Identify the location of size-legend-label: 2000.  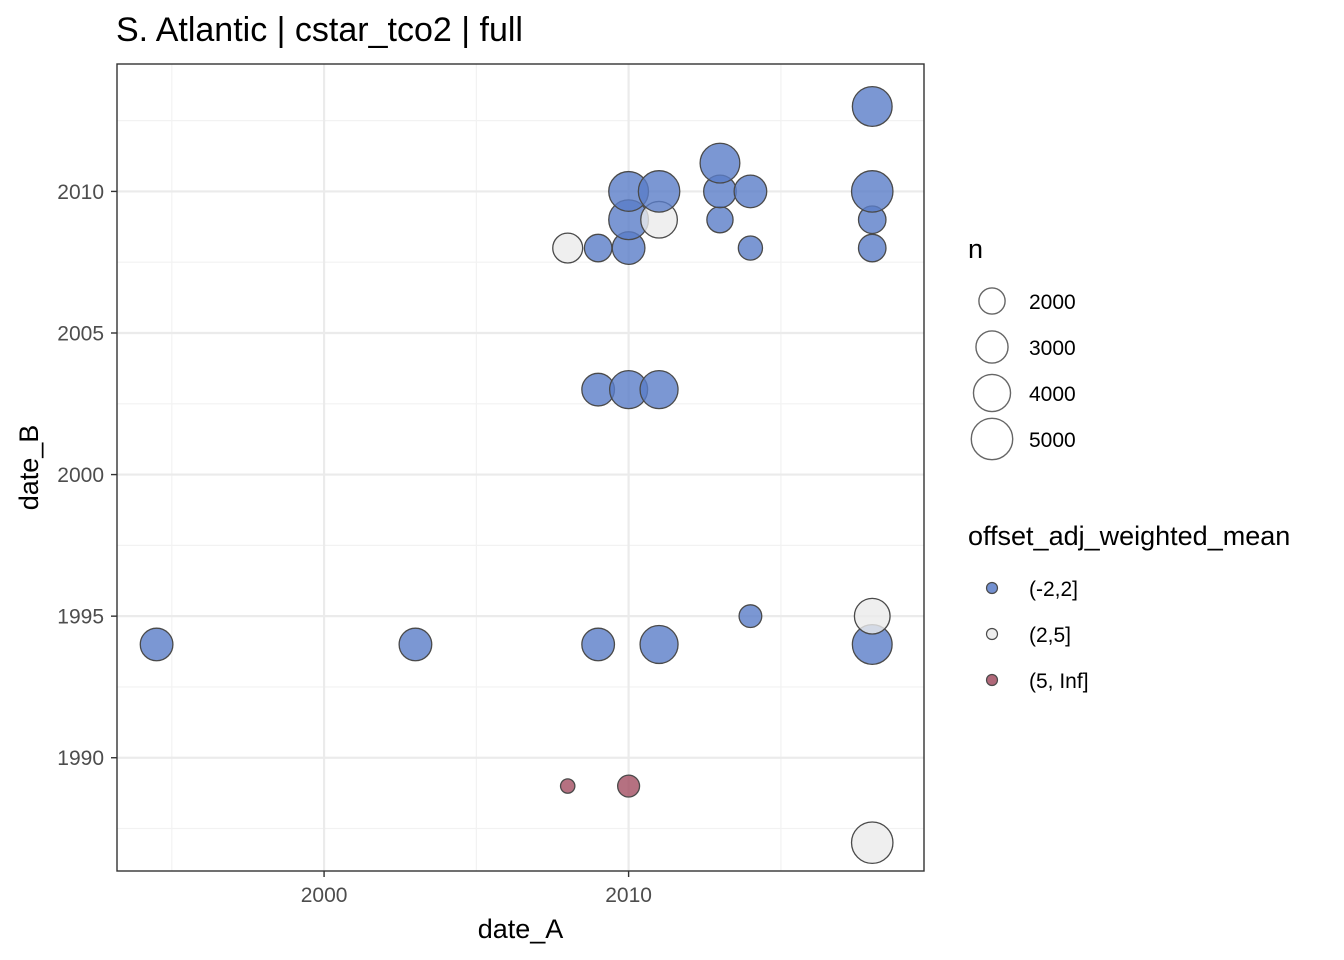
(1052, 302).